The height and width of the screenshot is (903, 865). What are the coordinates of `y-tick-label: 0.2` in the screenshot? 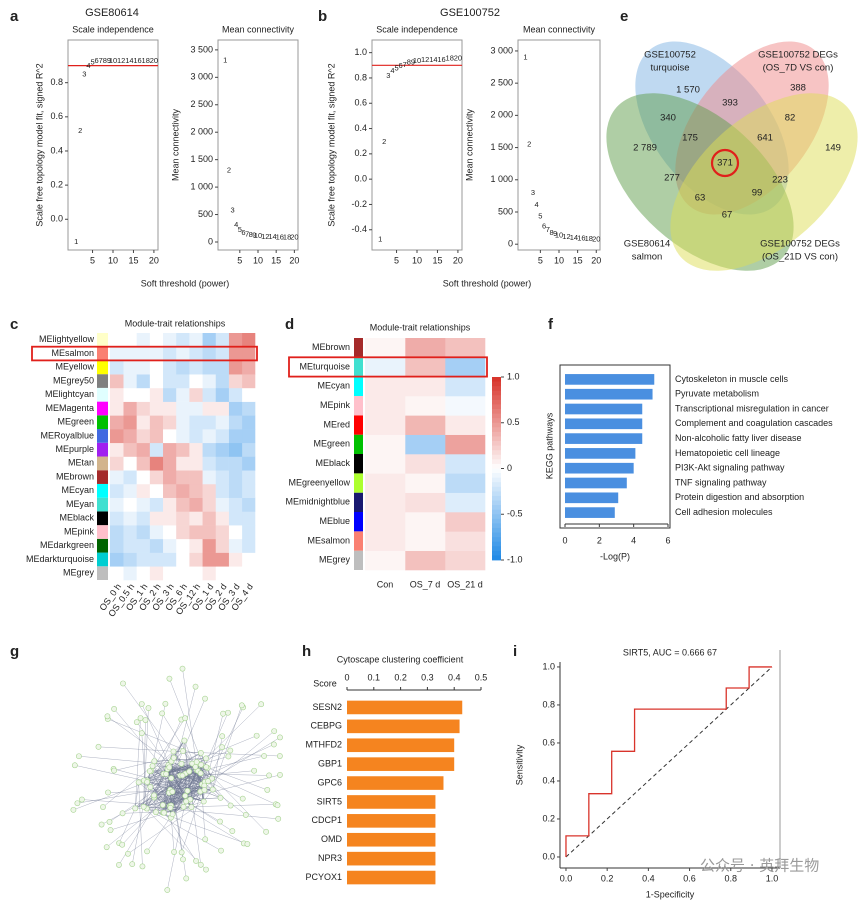 It's located at (548, 818).